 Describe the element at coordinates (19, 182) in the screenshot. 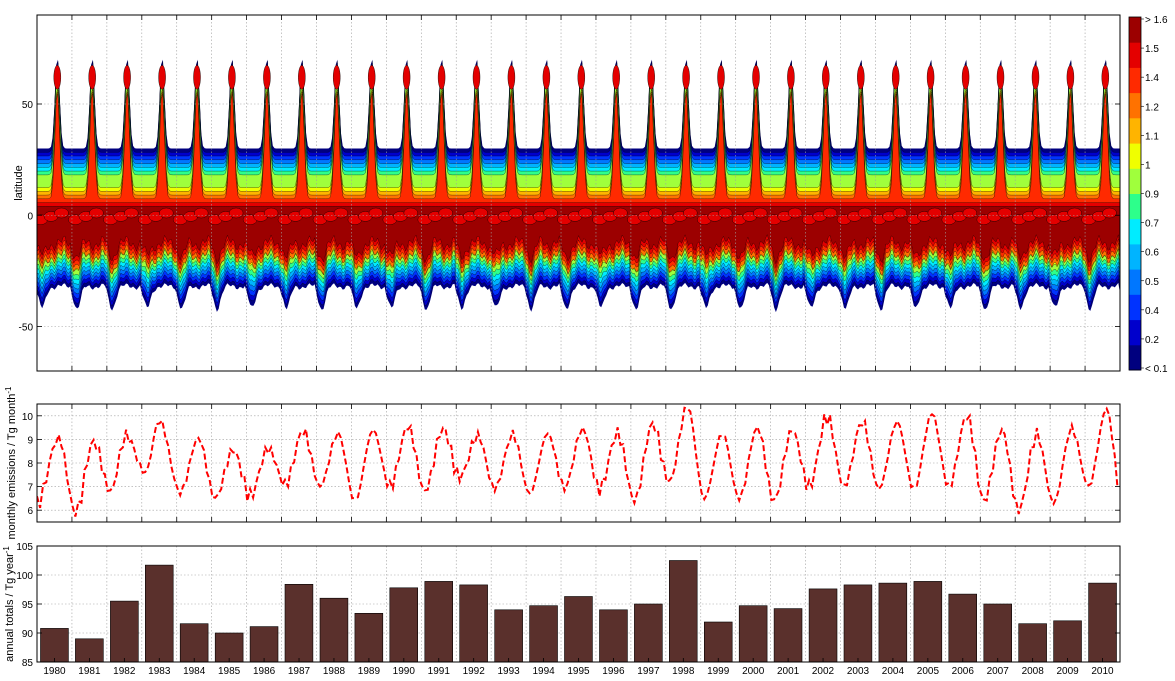

I see `heatmap-y-label: latitude` at that location.